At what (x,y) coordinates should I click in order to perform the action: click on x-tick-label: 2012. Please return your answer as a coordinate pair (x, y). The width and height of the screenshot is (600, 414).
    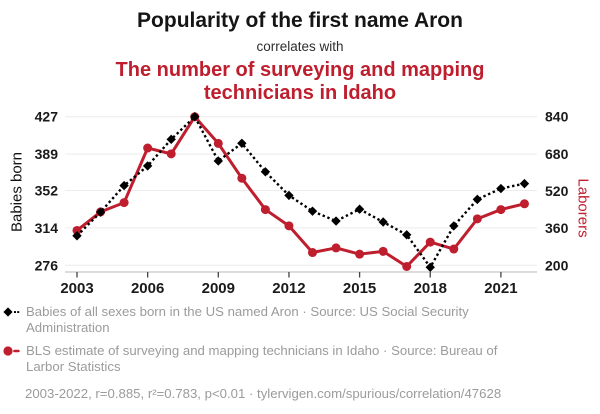
    Looking at the image, I should click on (288, 288).